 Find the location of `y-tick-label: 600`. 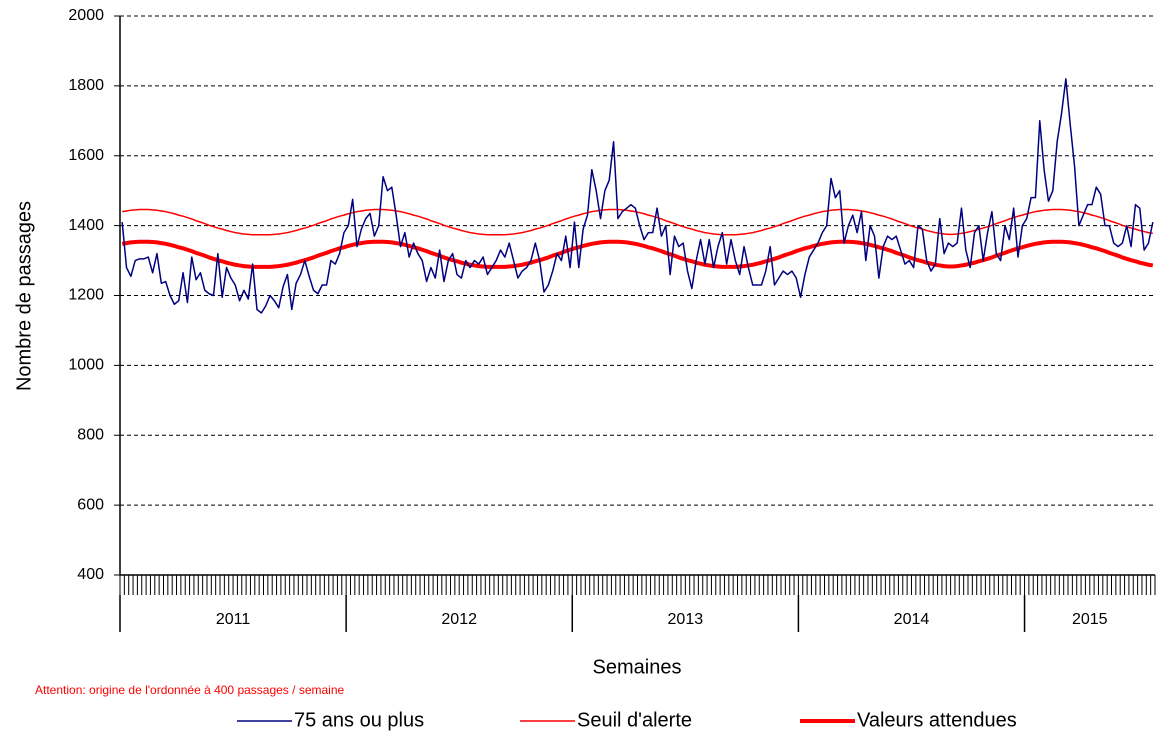

y-tick-label: 600 is located at coordinates (90, 504).